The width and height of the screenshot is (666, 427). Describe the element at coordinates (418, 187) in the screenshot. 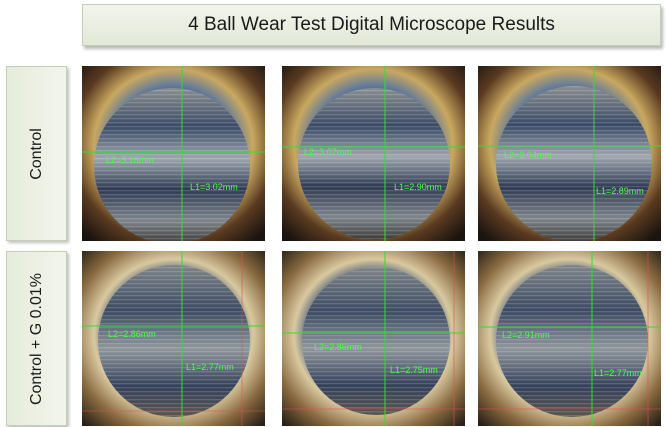

I see `measurement-l1: L1=2.90mm` at that location.